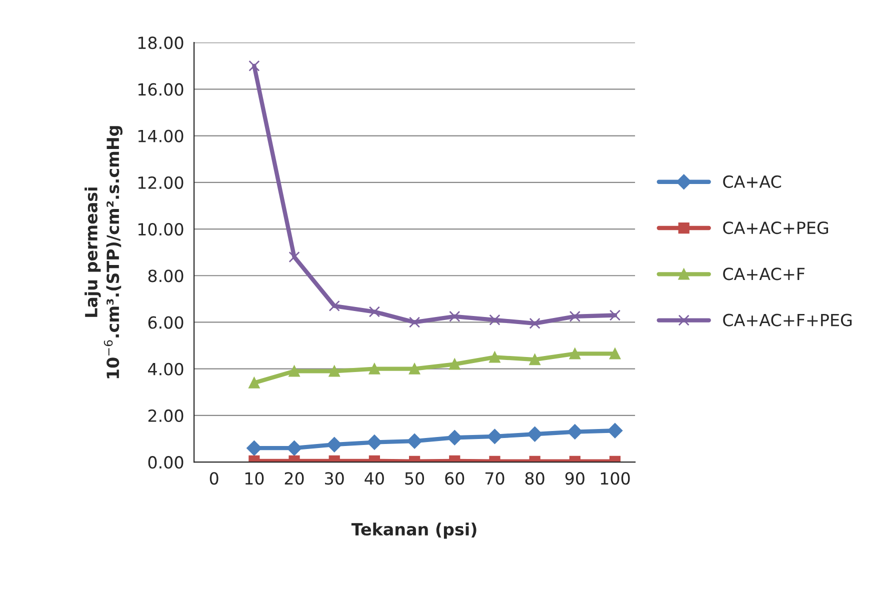 Image resolution: width=882 pixels, height=608 pixels. I want to click on y-tick-label: 8.00, so click(166, 276).